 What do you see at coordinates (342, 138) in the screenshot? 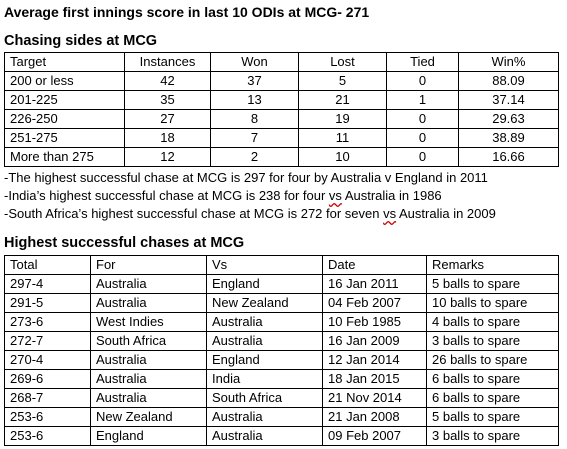
I see `table-cell: 11` at bounding box center [342, 138].